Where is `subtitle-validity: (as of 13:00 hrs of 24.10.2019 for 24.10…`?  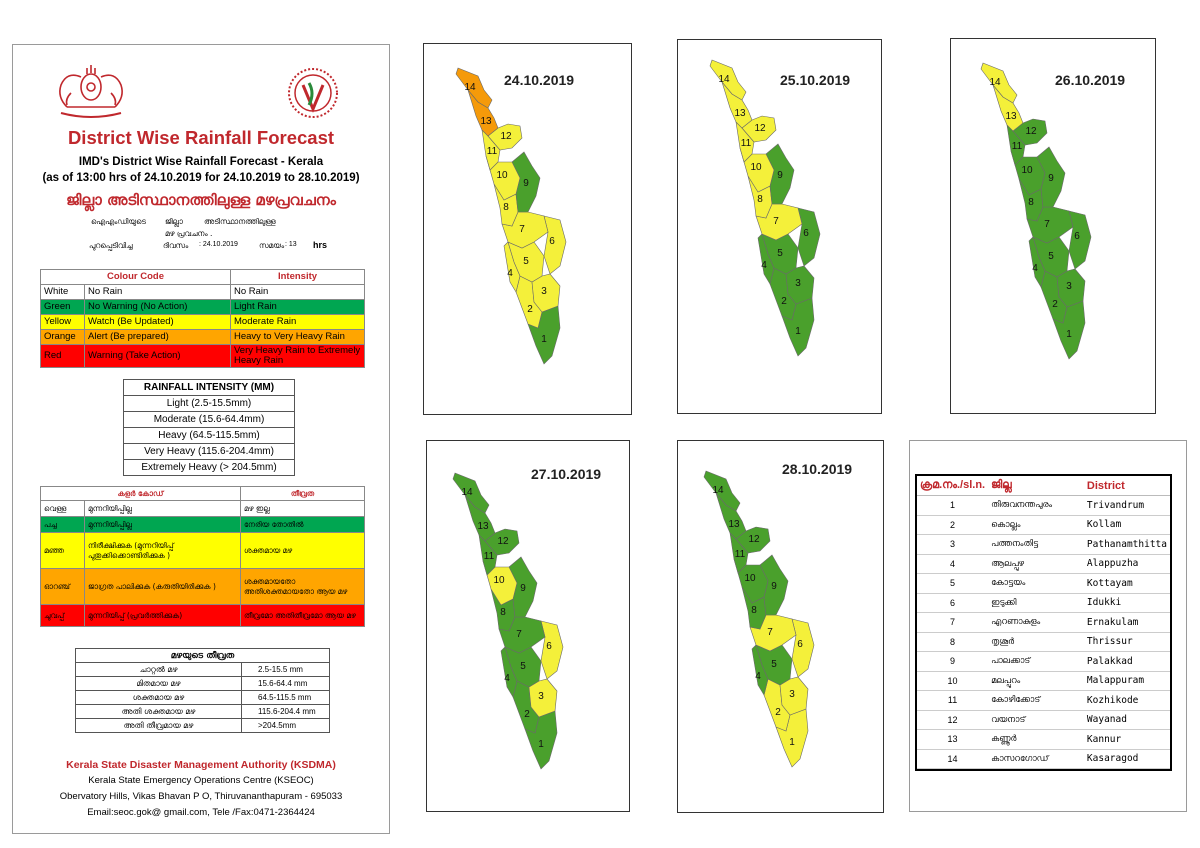 subtitle-validity: (as of 13:00 hrs of 24.10.2019 for 24.10… is located at coordinates (201, 178).